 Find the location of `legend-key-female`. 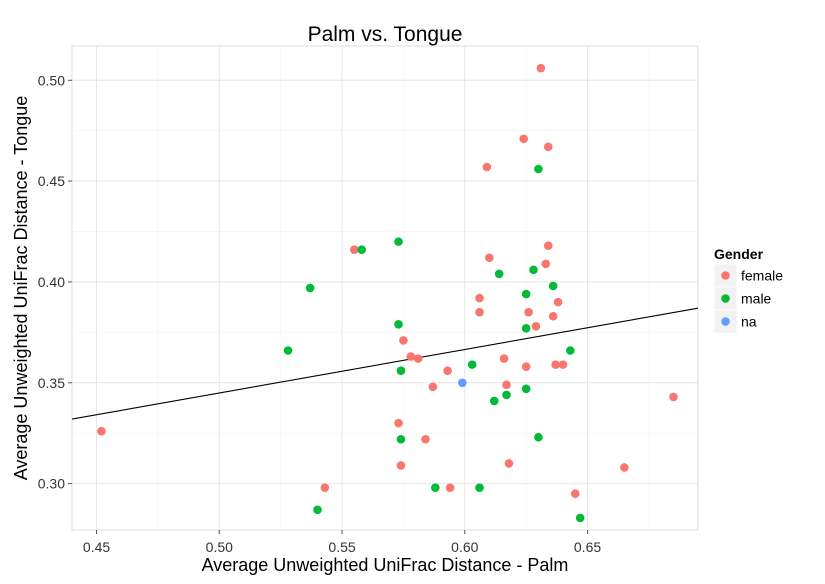

legend-key-female is located at coordinates (725, 275).